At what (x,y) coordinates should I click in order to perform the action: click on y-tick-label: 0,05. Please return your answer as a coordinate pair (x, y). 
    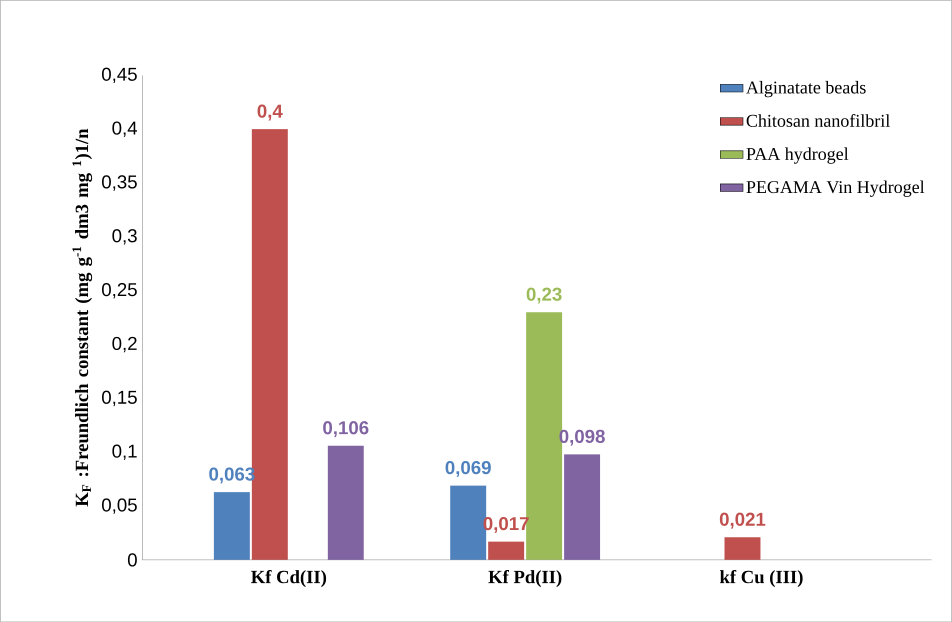
    Looking at the image, I should click on (119, 506).